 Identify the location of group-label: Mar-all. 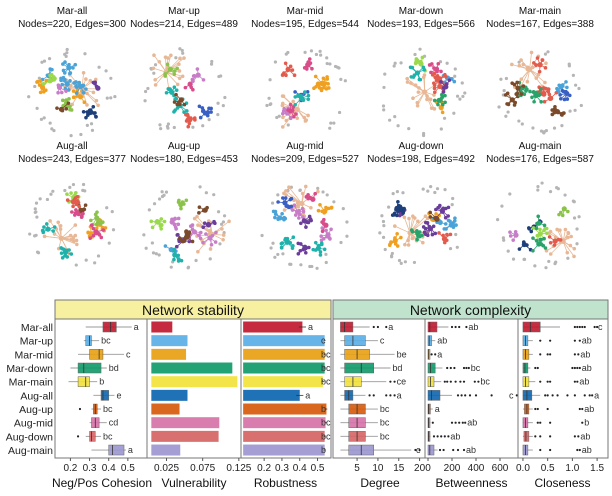
(37, 328).